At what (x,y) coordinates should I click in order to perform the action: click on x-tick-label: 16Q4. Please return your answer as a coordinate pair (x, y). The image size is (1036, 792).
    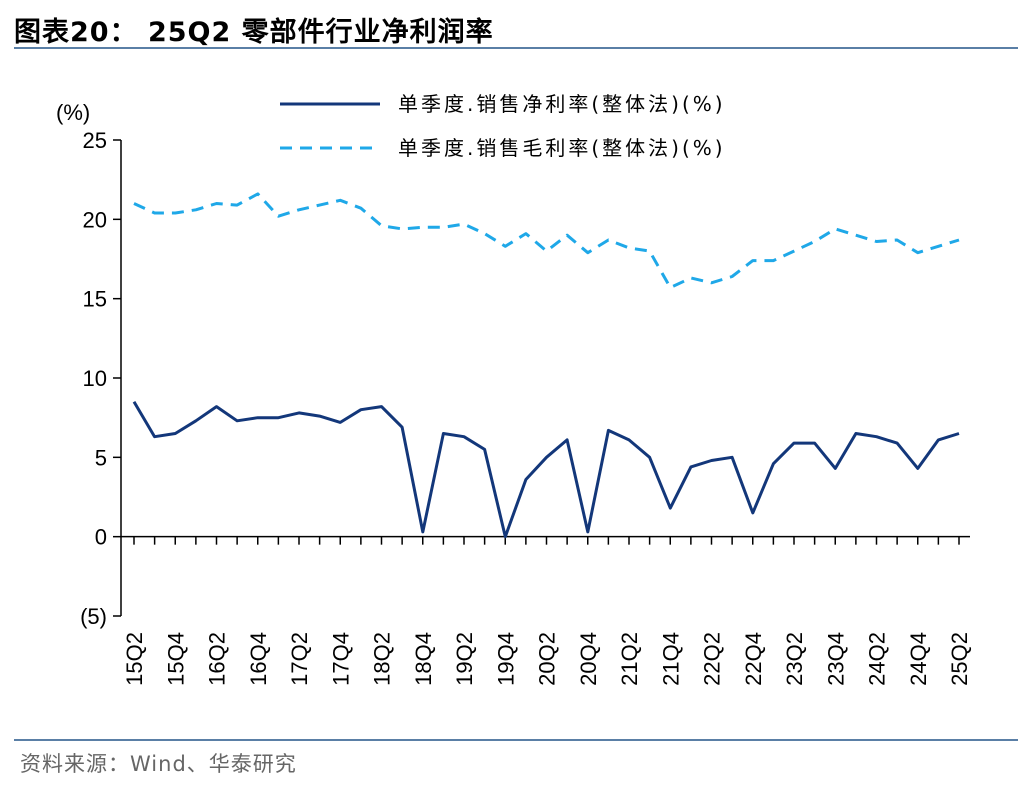
    Looking at the image, I should click on (258, 659).